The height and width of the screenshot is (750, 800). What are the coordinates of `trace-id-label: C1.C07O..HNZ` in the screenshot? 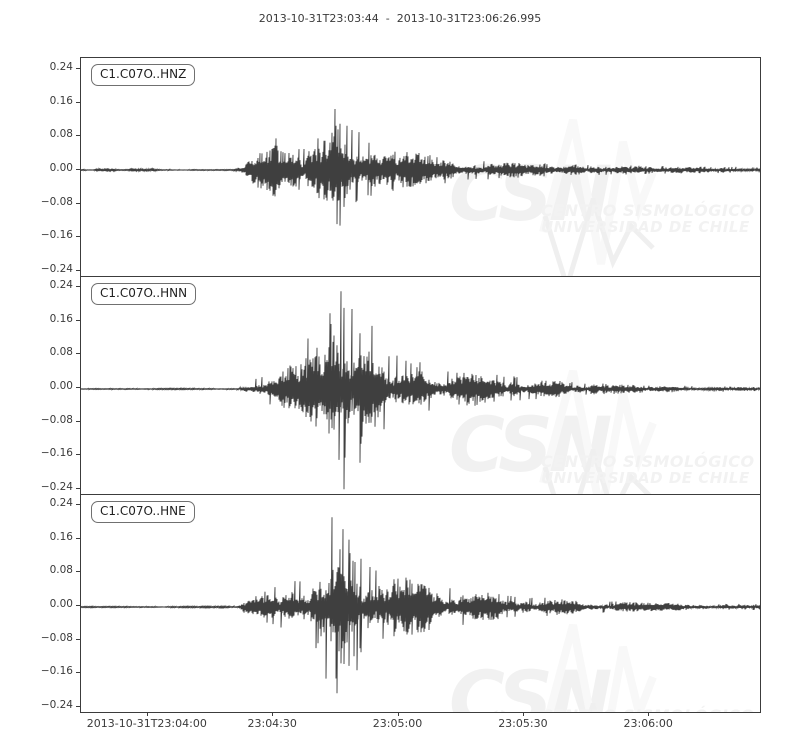 It's located at (143, 75).